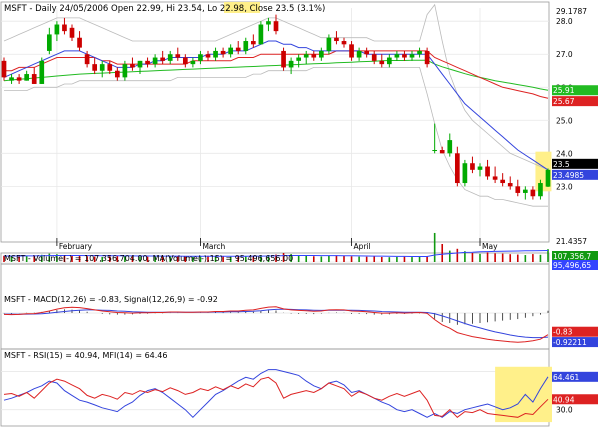  What do you see at coordinates (572, 265) in the screenshot?
I see `volume-ma-value: 95,496,65` at bounding box center [572, 265].